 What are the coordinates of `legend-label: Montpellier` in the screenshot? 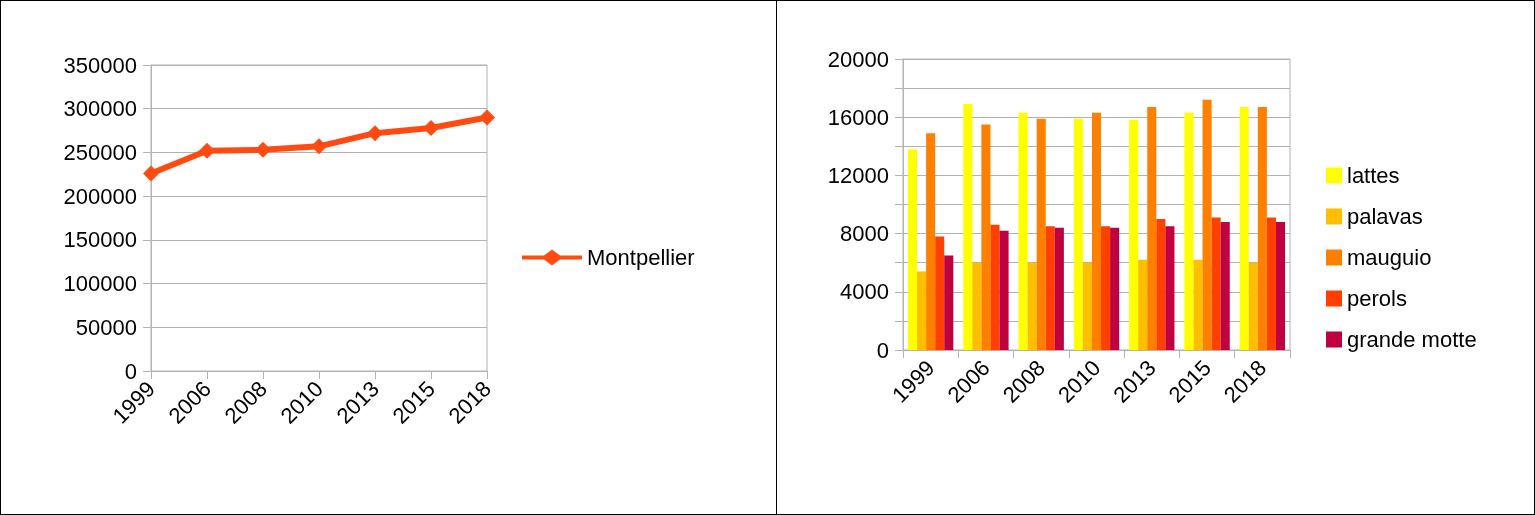 It's located at (641, 257).